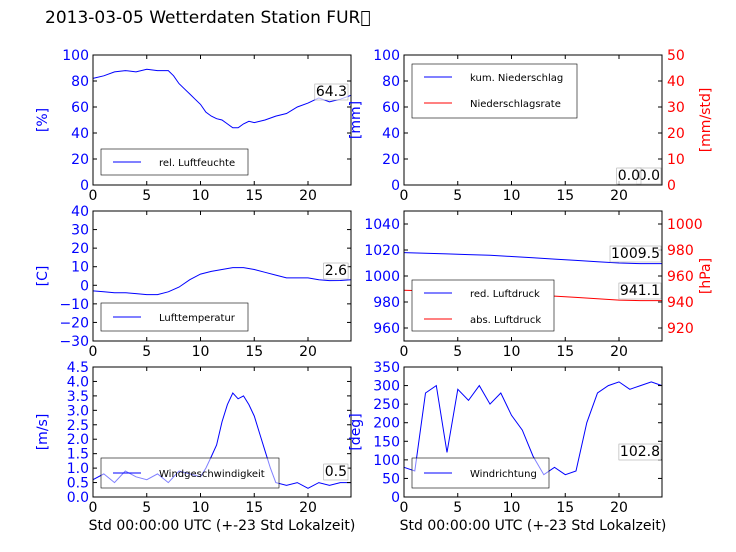 The width and height of the screenshot is (736, 552). I want to click on pressure-value-label-2: 941.1, so click(640, 291).